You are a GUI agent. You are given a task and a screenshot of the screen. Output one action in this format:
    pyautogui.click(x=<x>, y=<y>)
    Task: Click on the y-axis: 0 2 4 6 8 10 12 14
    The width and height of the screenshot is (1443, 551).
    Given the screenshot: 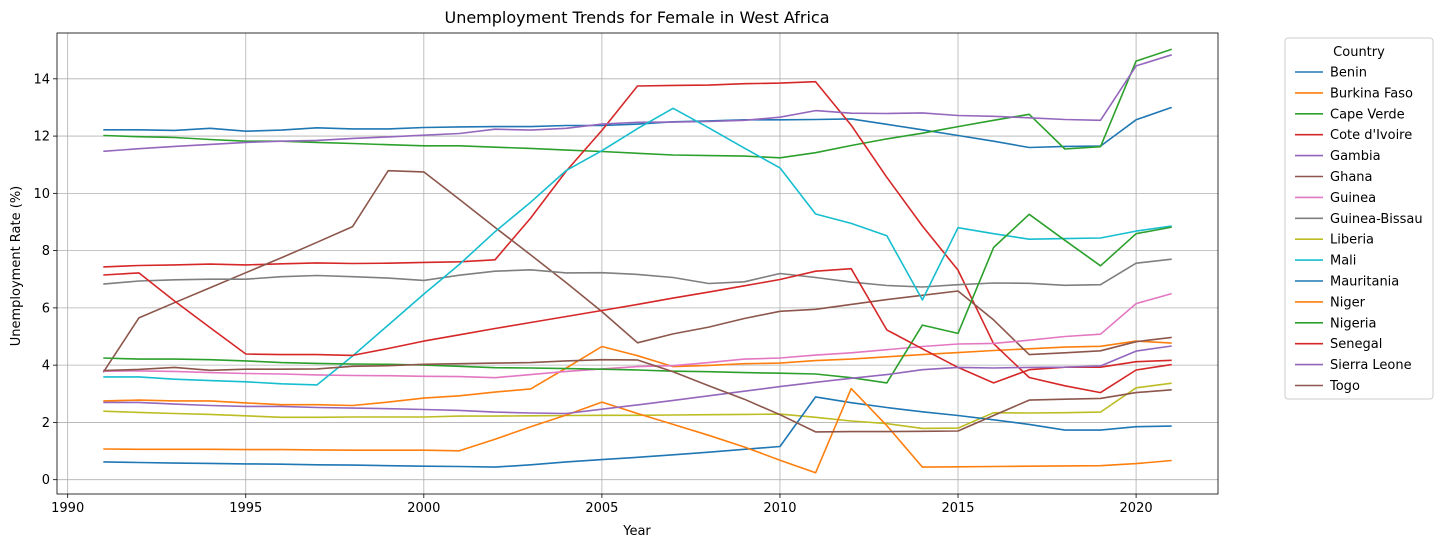 What is the action you would take?
    pyautogui.click(x=45, y=280)
    